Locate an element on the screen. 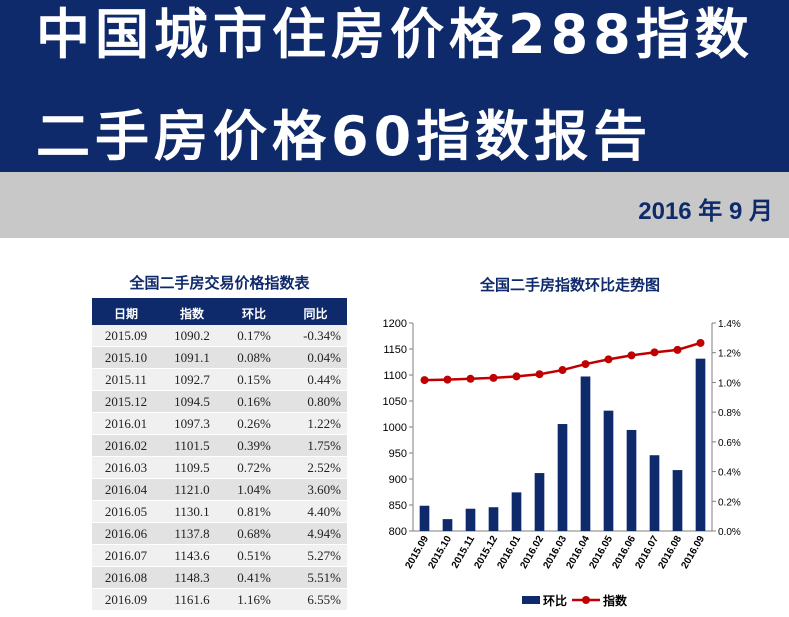 This screenshot has height=617, width=789. index-cell: 1137.8 is located at coordinates (192, 533).